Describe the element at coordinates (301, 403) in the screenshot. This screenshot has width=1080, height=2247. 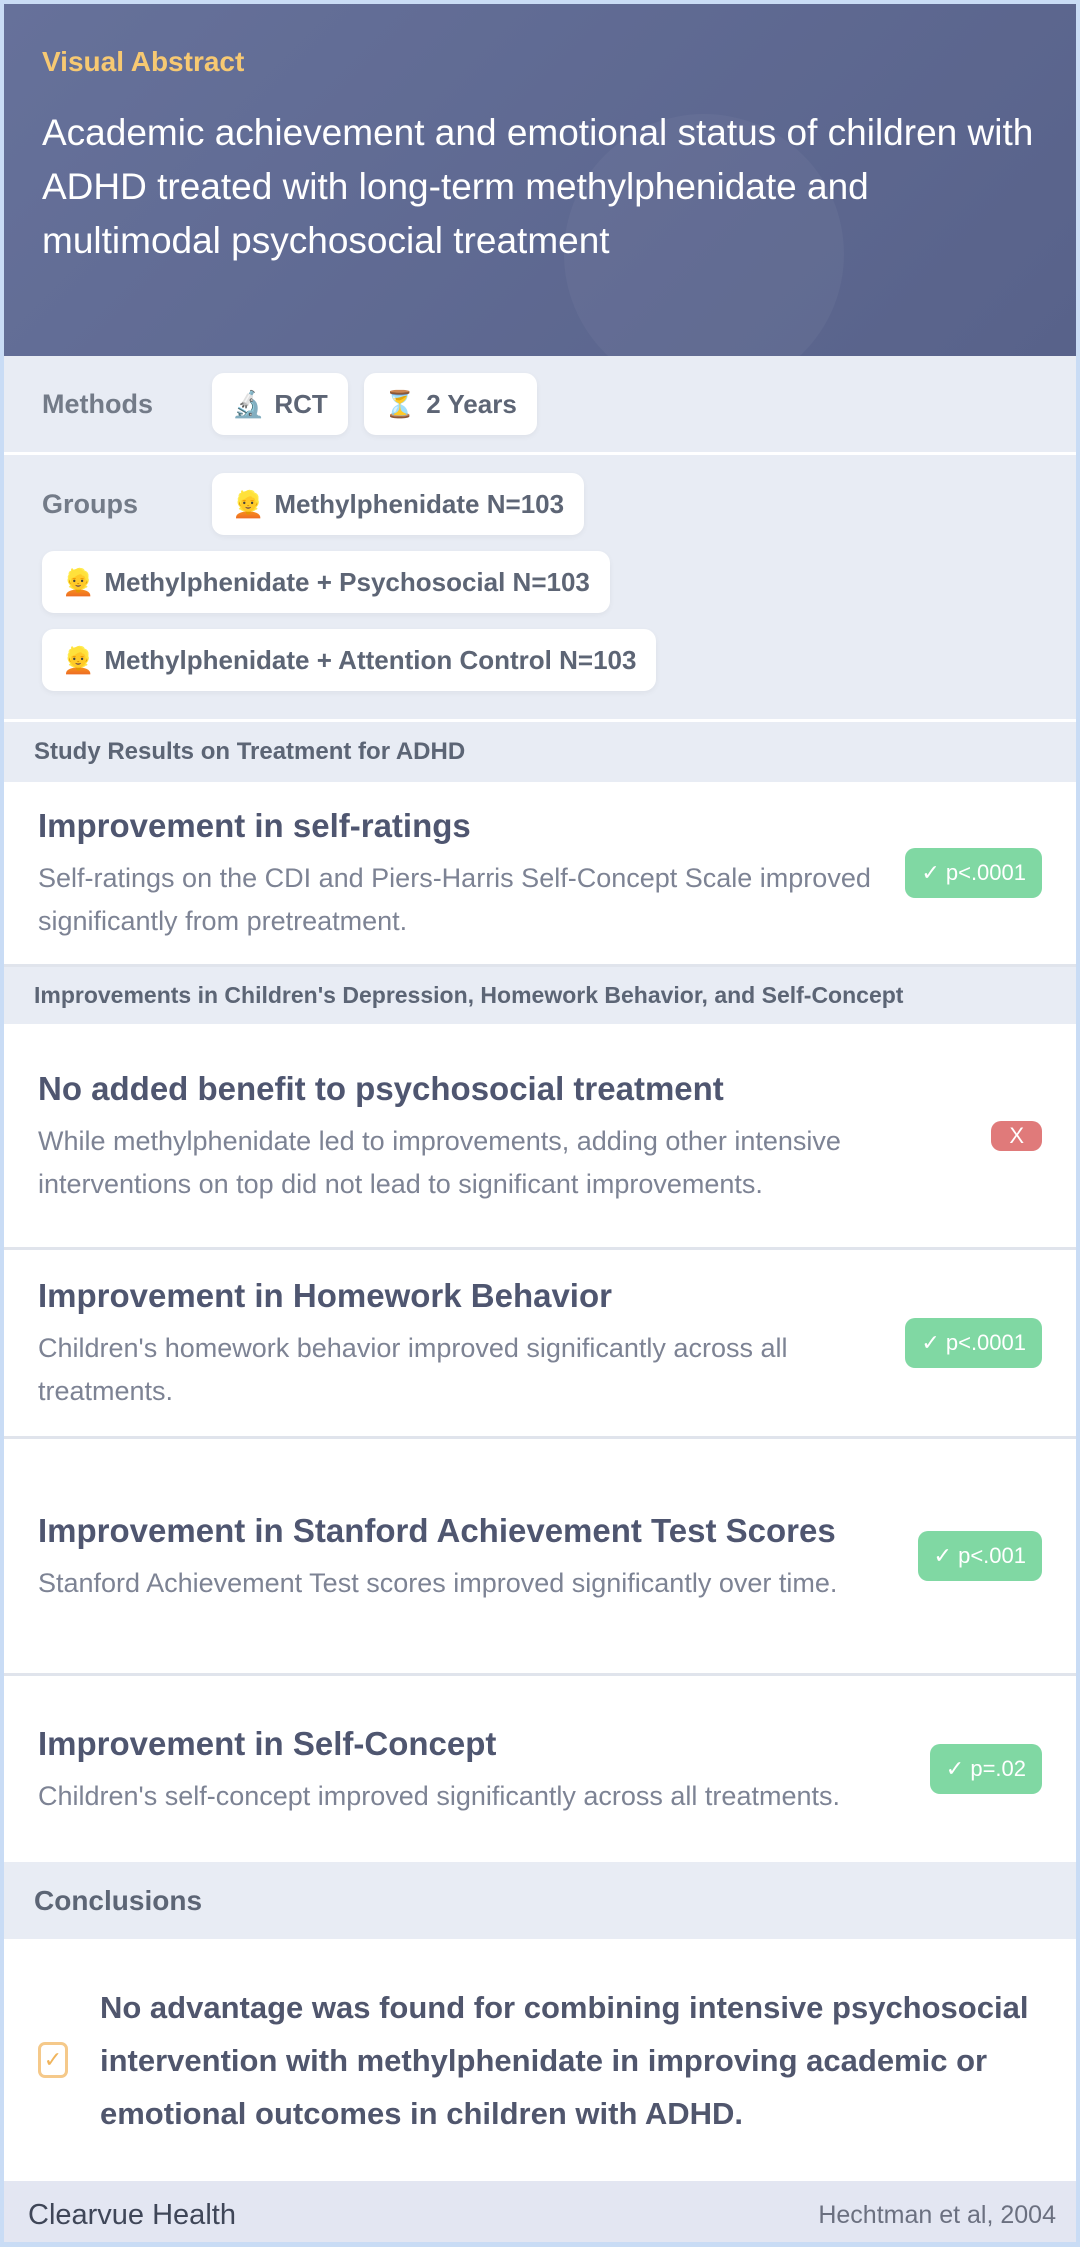
I see `pill-label: RCT` at that location.